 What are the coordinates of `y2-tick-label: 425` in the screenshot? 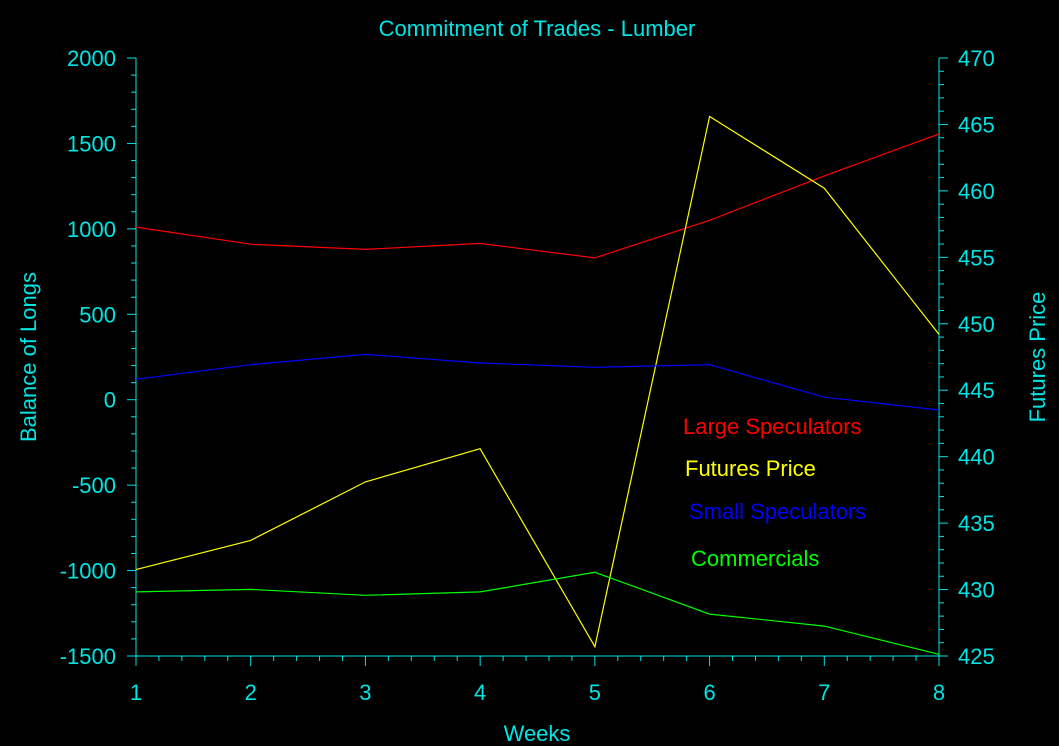 It's located at (976, 656).